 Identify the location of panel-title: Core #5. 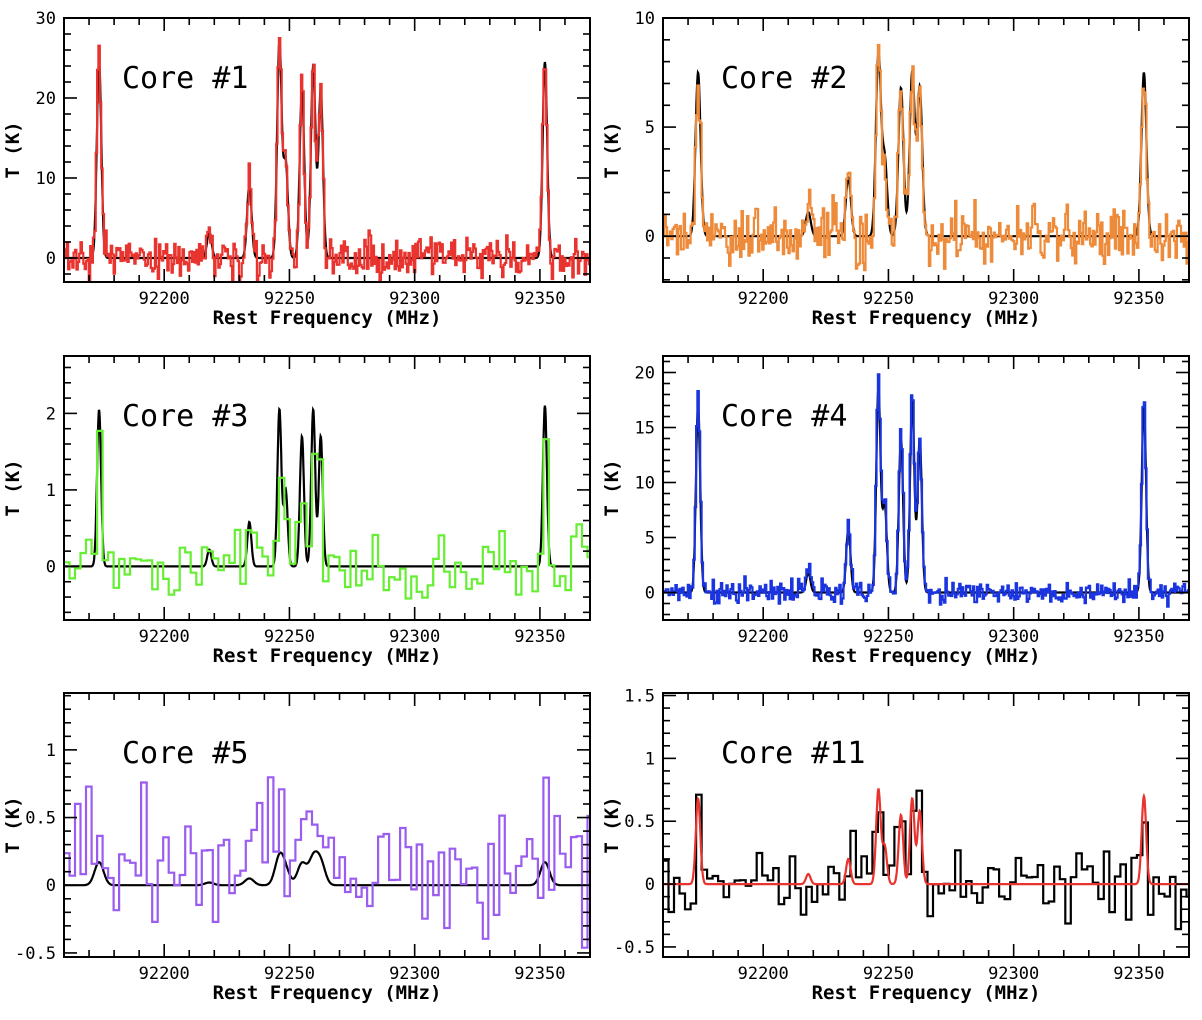
(185, 753).